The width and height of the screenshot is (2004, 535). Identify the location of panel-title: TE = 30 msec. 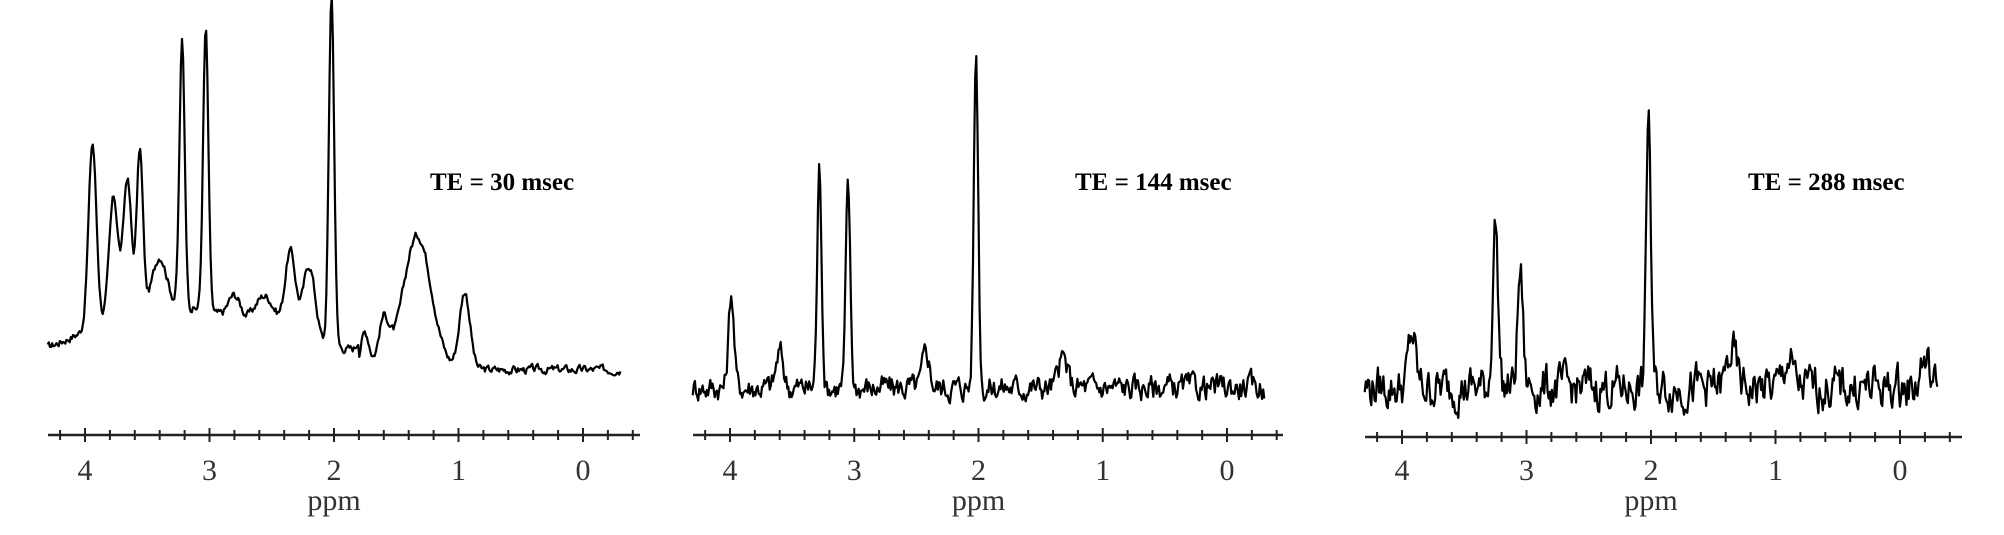
(502, 182).